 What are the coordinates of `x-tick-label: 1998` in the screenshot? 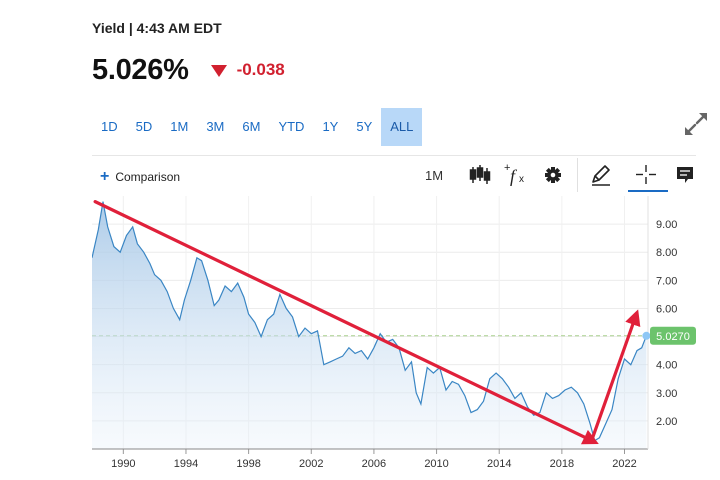 It's located at (248, 464).